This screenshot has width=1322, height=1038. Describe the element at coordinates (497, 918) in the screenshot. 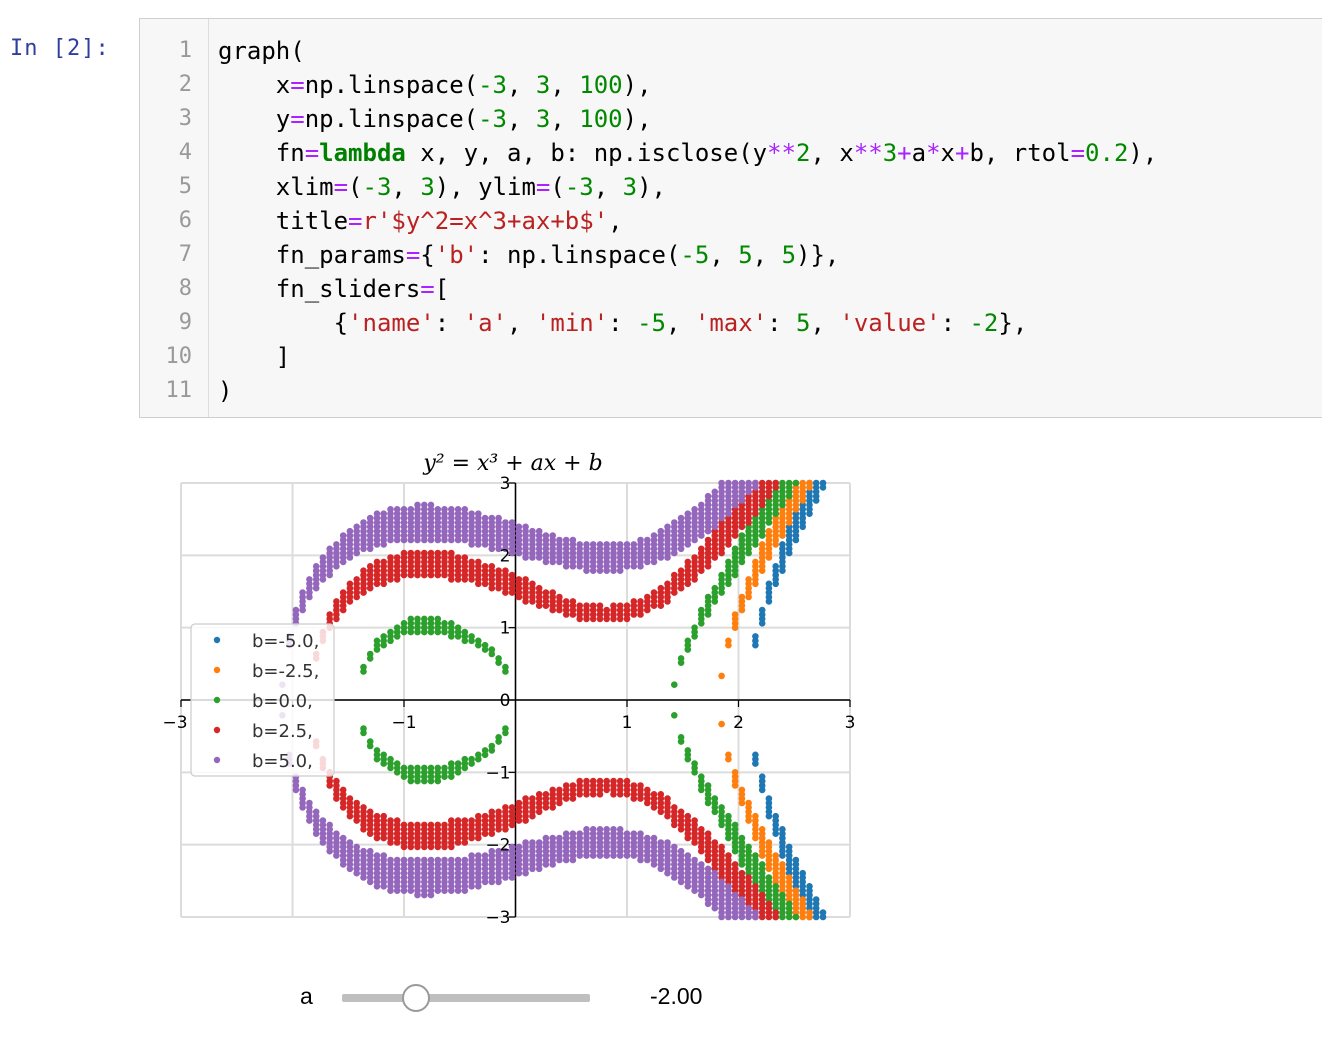

I see `y-tick-label: −3` at that location.